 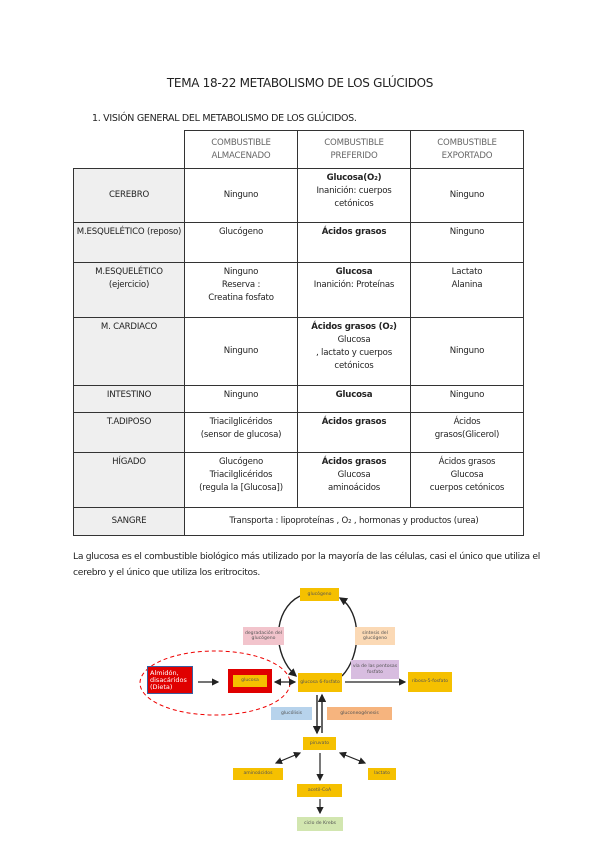 I want to click on cell-line: (sensor de glucosa), so click(x=241, y=435).